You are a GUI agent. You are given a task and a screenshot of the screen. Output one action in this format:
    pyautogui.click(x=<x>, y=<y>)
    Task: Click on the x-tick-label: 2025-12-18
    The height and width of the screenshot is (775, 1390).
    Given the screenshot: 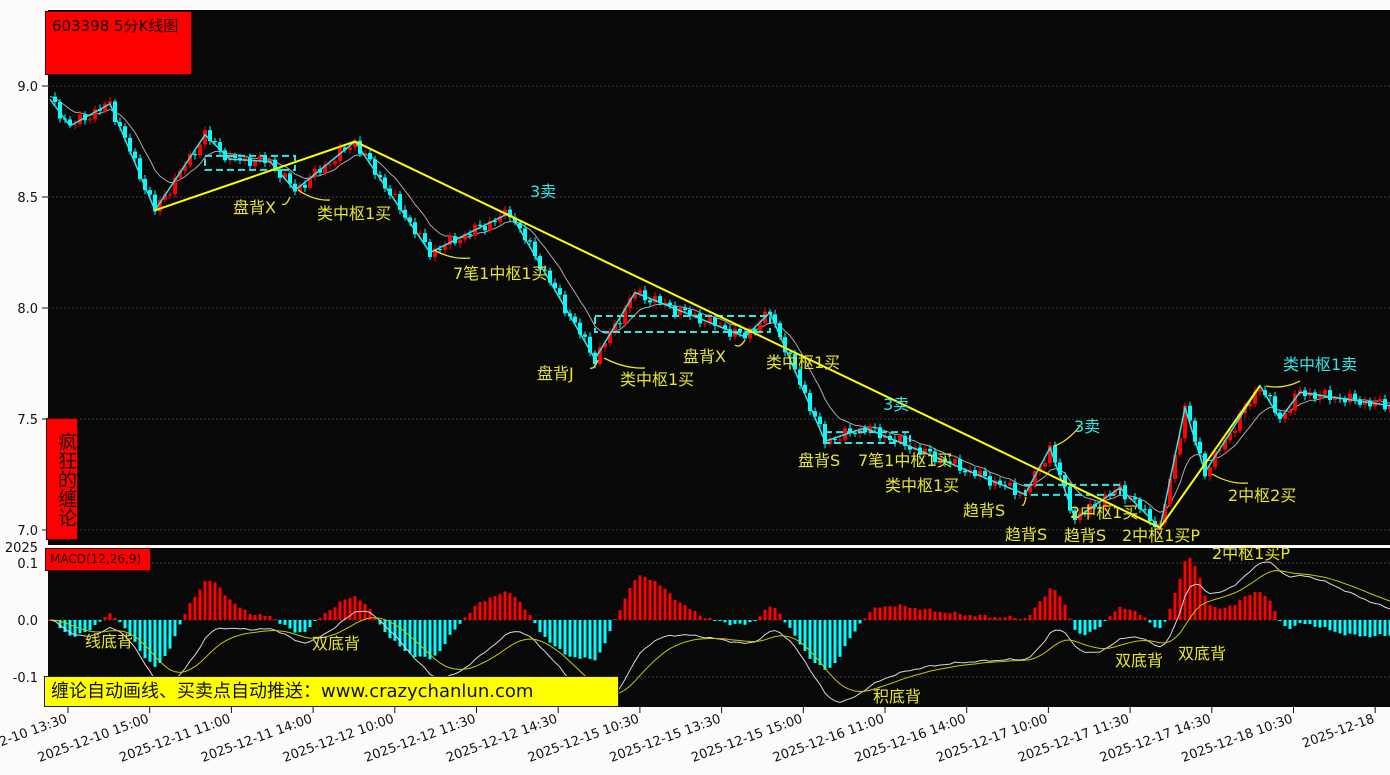 What is the action you would take?
    pyautogui.click(x=1338, y=732)
    